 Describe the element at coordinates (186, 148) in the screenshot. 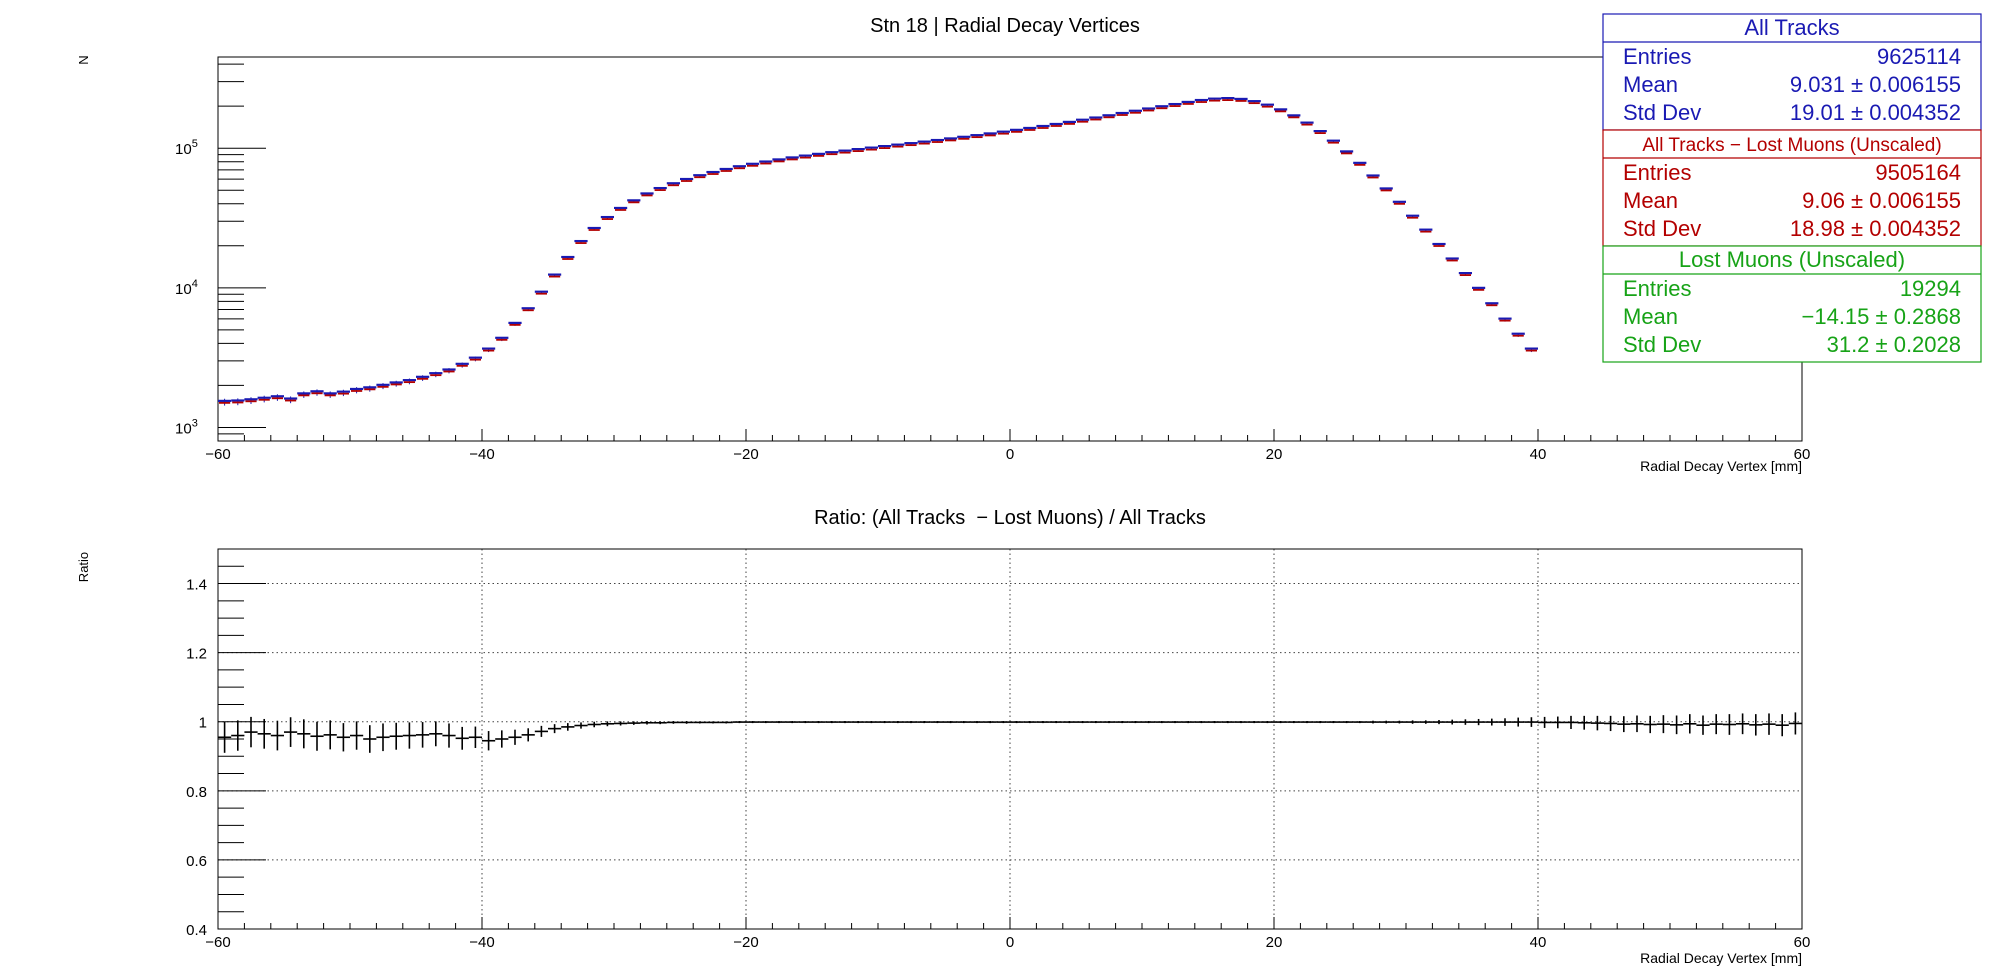

I see `y-tick-label: 10⁵` at that location.